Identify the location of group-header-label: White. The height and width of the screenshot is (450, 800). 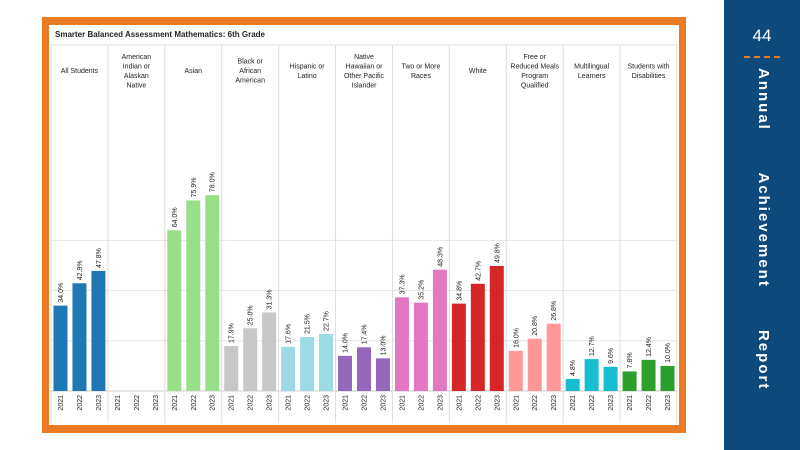
(478, 71).